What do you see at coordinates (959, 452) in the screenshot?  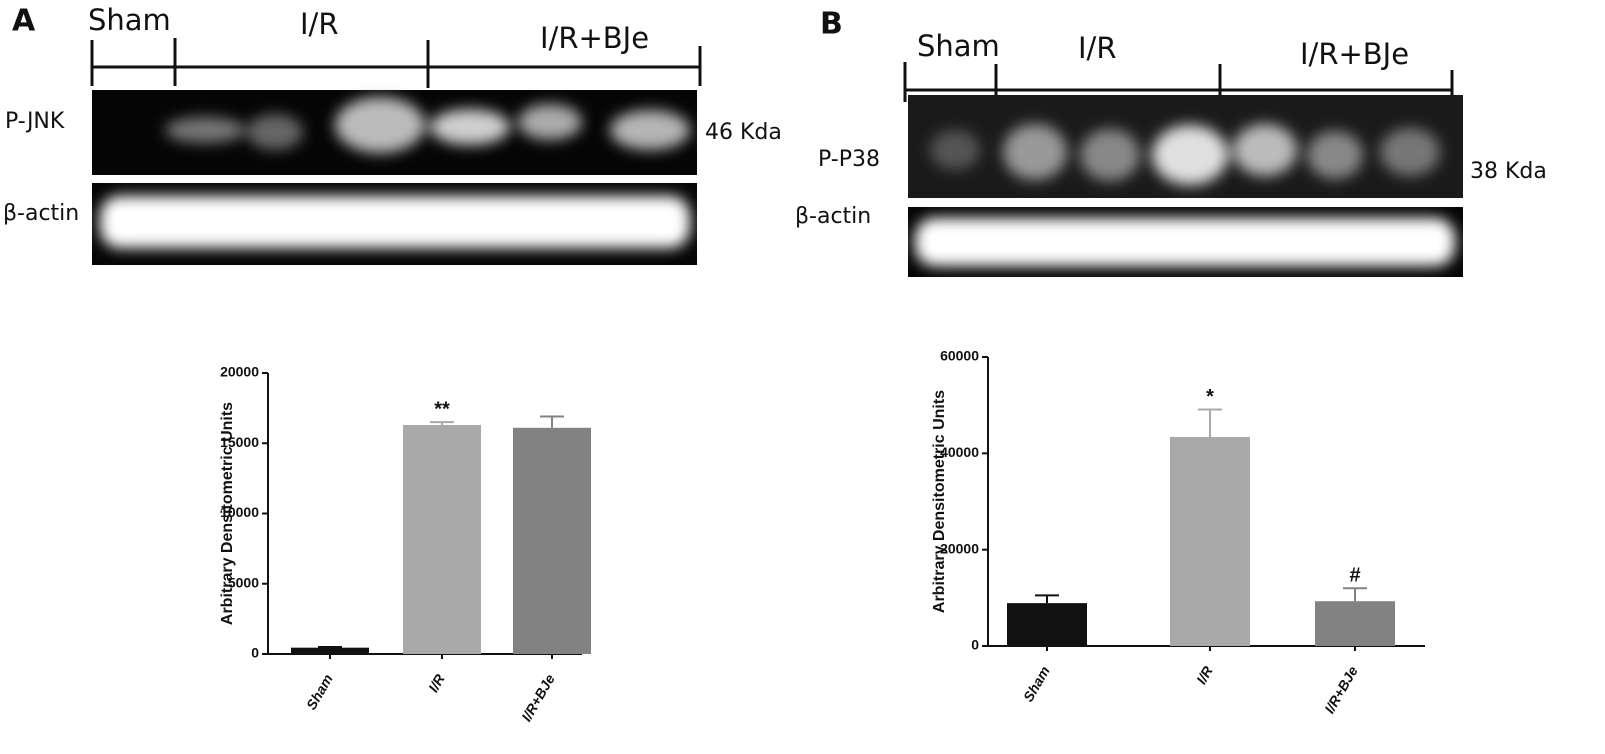 I see `y-tick-label: 40000` at bounding box center [959, 452].